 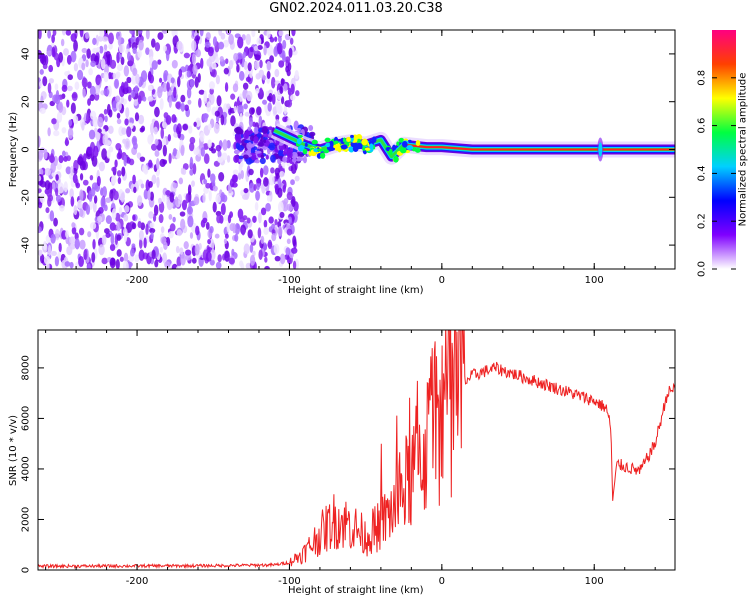 What do you see at coordinates (13, 450) in the screenshot?
I see `snr-ylabel: SNR (10 * v/v)` at bounding box center [13, 450].